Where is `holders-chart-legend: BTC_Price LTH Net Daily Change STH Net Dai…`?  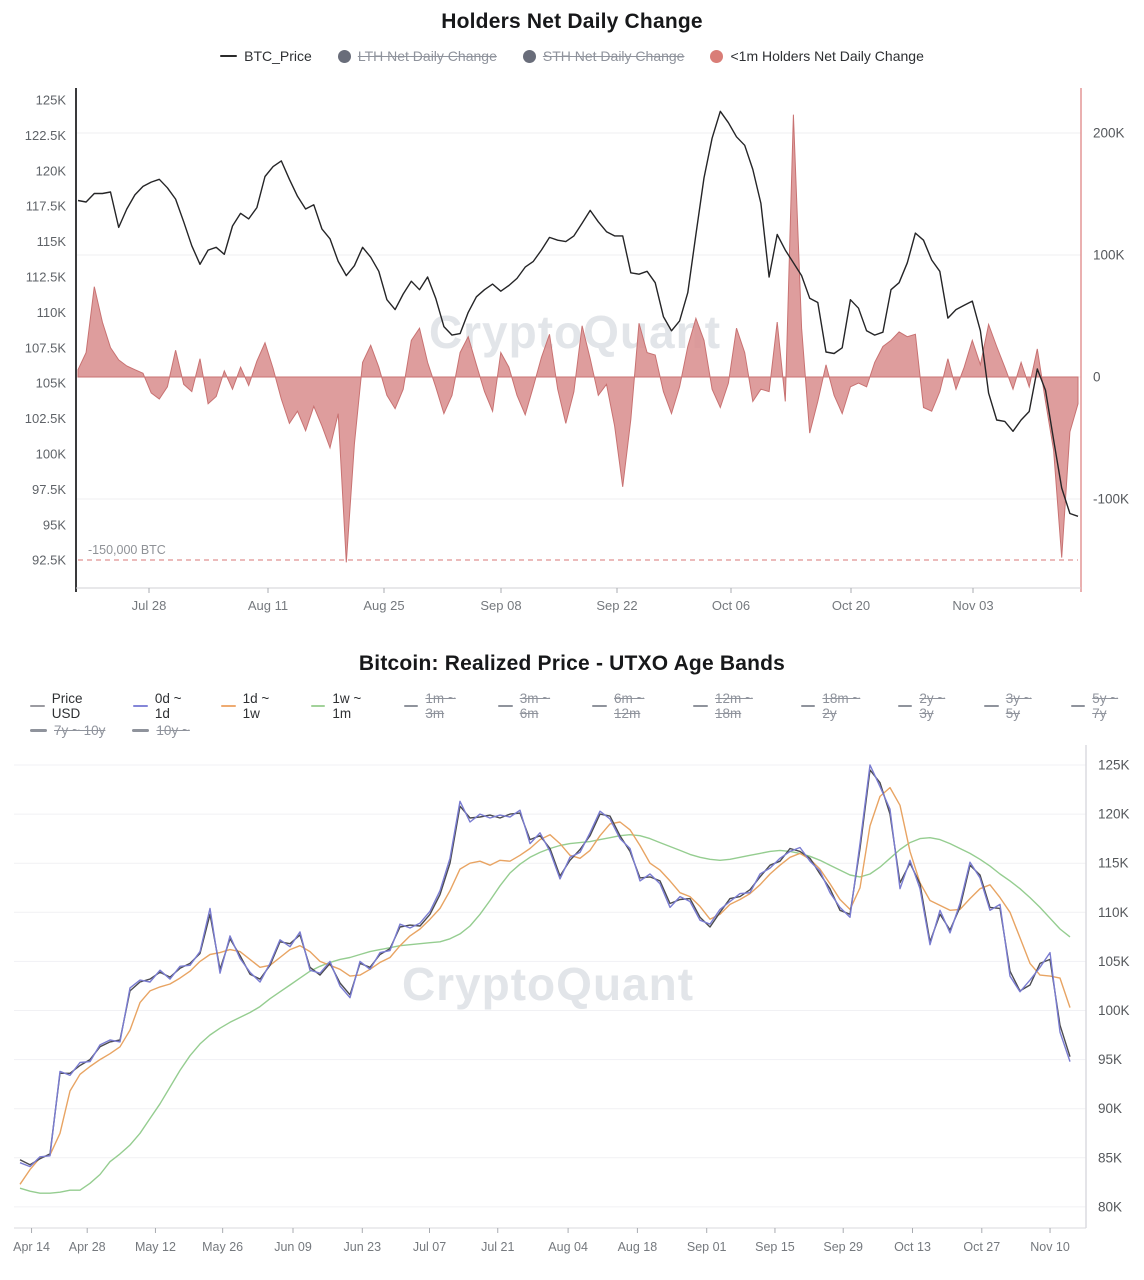 holders-chart-legend: BTC_Price LTH Net Daily Change STH Net Dai… is located at coordinates (572, 56).